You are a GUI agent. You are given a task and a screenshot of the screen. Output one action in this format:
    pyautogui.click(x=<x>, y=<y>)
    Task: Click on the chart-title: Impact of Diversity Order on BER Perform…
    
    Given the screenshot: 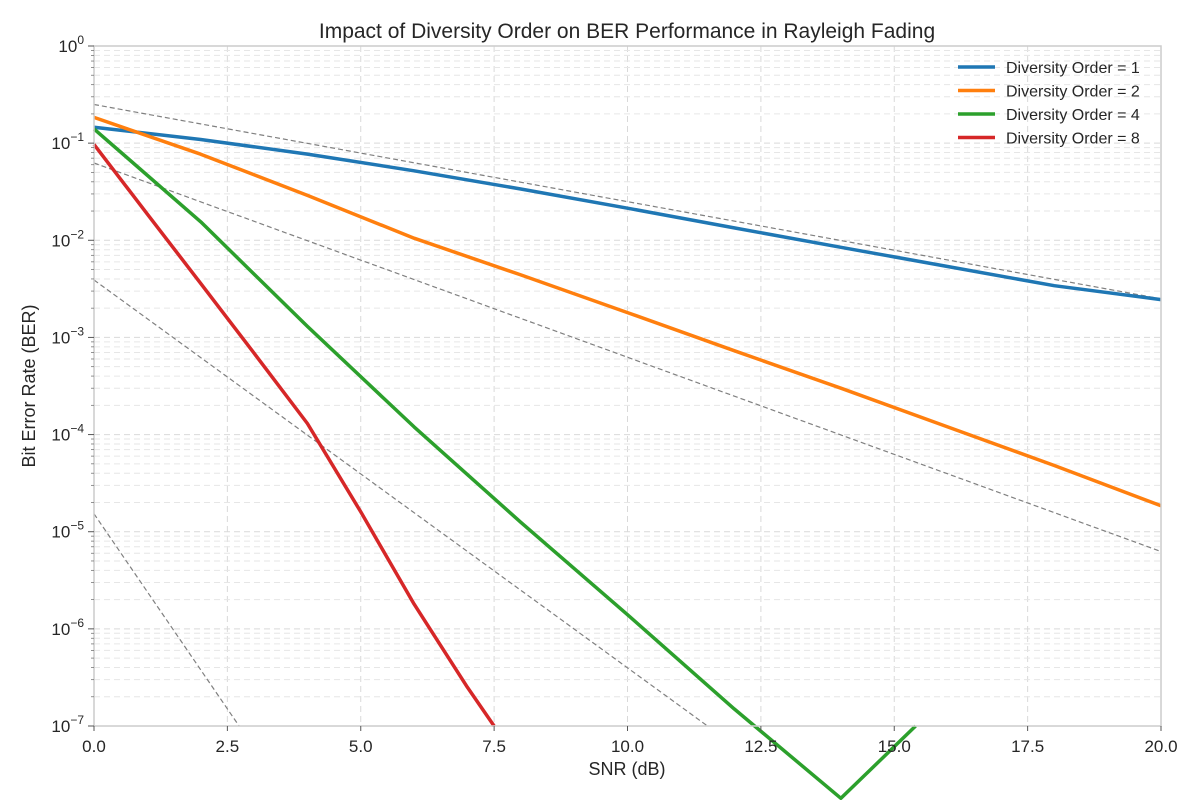 What is the action you would take?
    pyautogui.click(x=627, y=31)
    